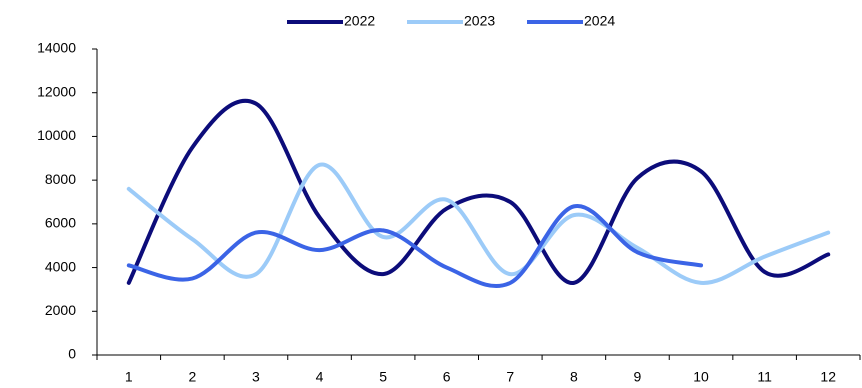 This screenshot has height=388, width=862. Describe the element at coordinates (828, 377) in the screenshot. I see `x-tick-label: 12` at that location.